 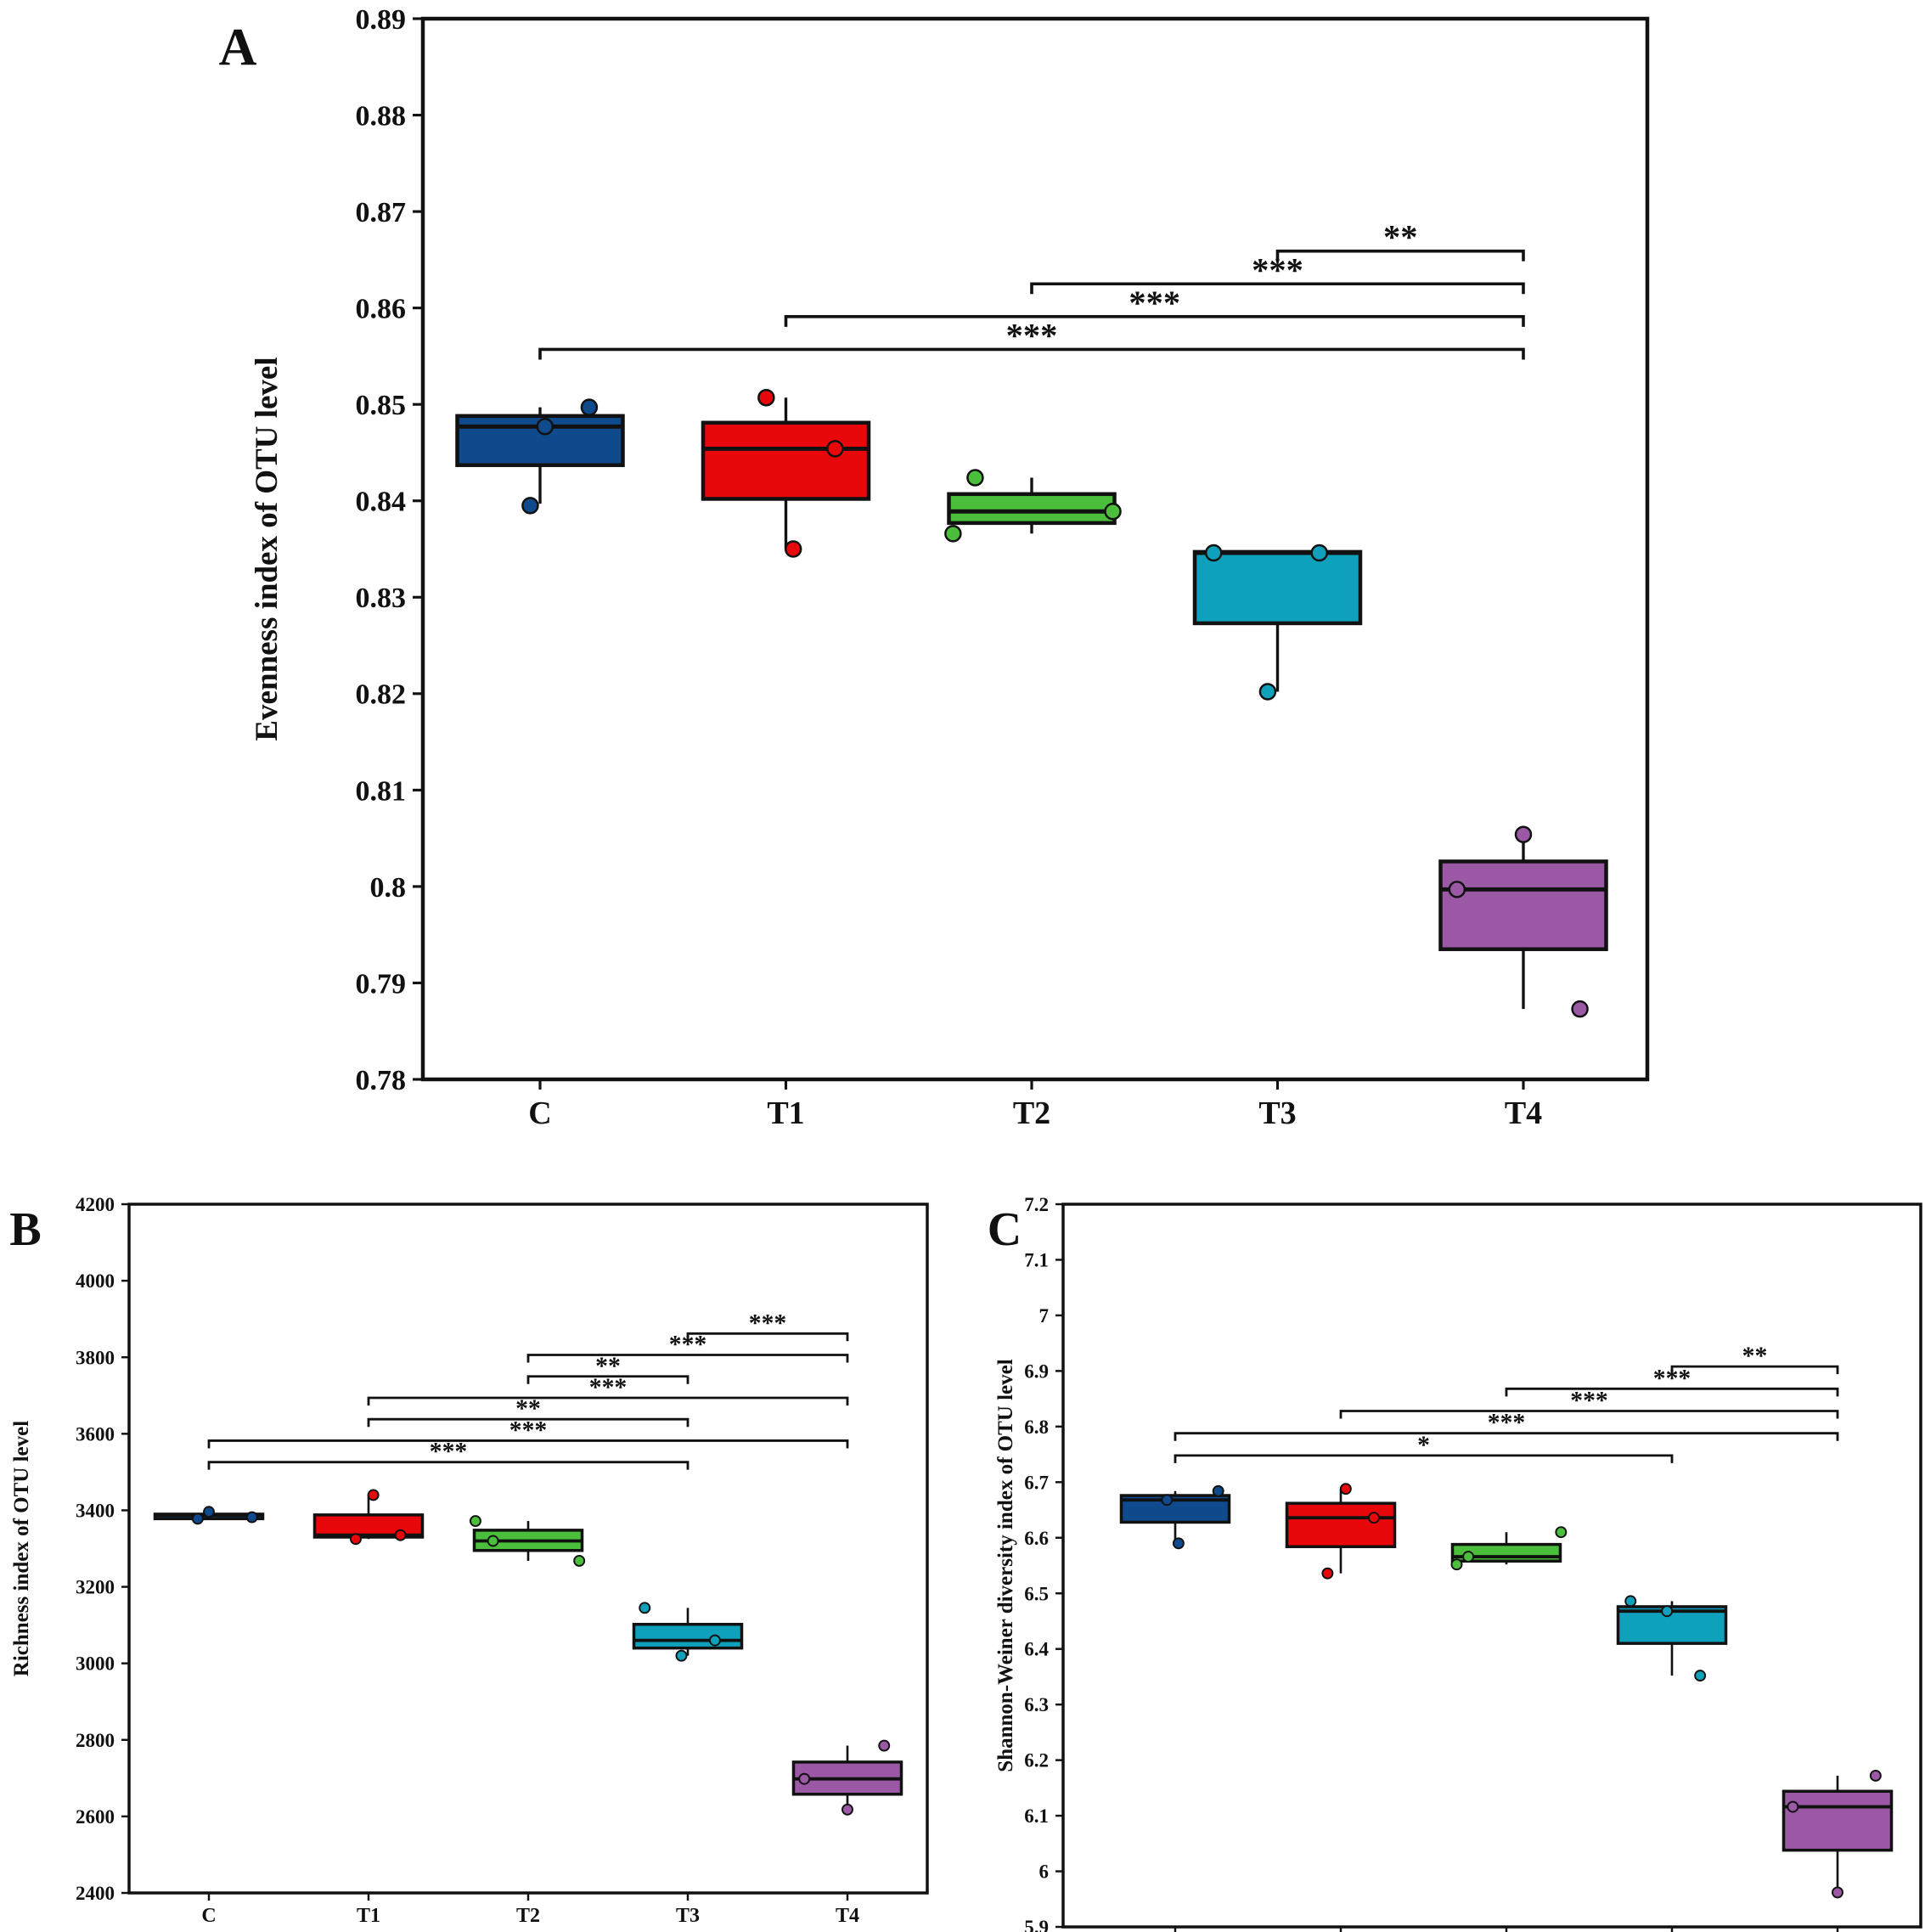 I want to click on y-tick-label: 2600, so click(x=95, y=1817).